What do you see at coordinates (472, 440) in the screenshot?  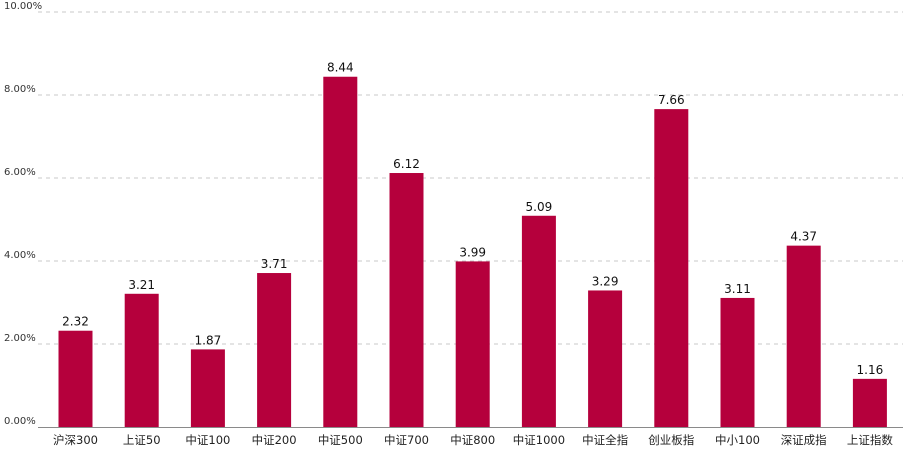 I see `x-tick-label: 中证800` at bounding box center [472, 440].